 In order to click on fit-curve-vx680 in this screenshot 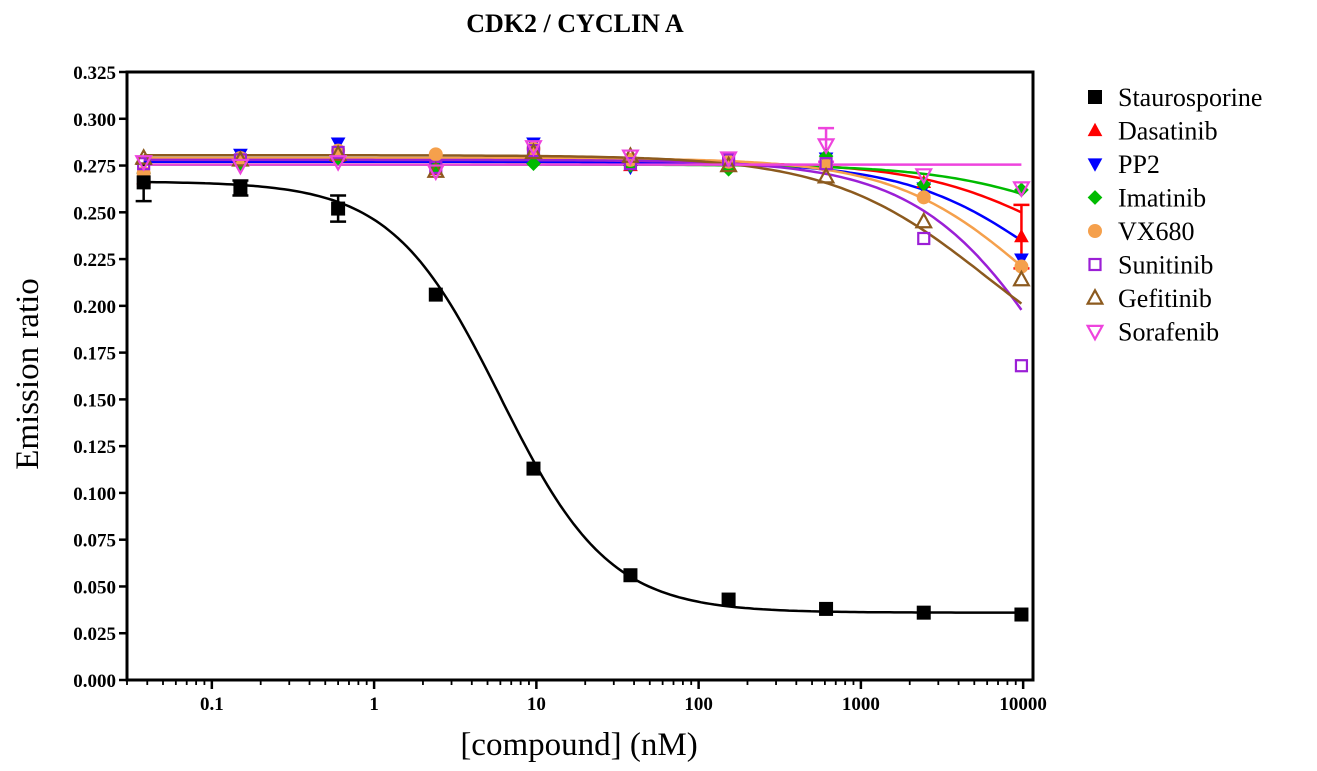, I will do `click(583, 212)`.